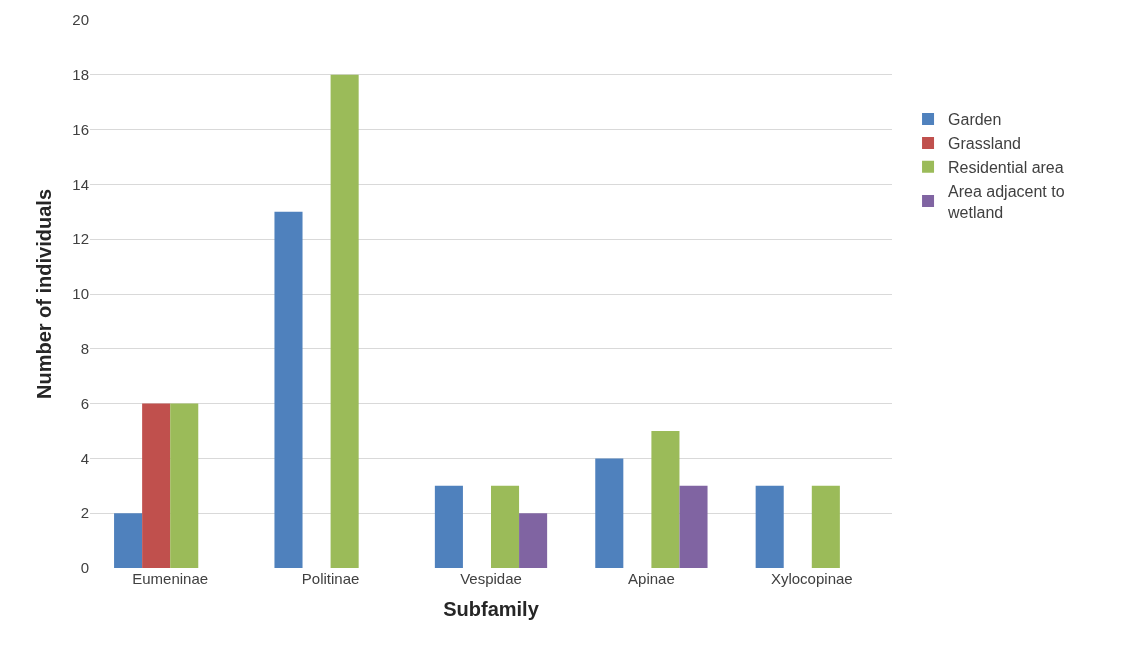 The height and width of the screenshot is (648, 1122). I want to click on y-tick-label: 10, so click(80, 294).